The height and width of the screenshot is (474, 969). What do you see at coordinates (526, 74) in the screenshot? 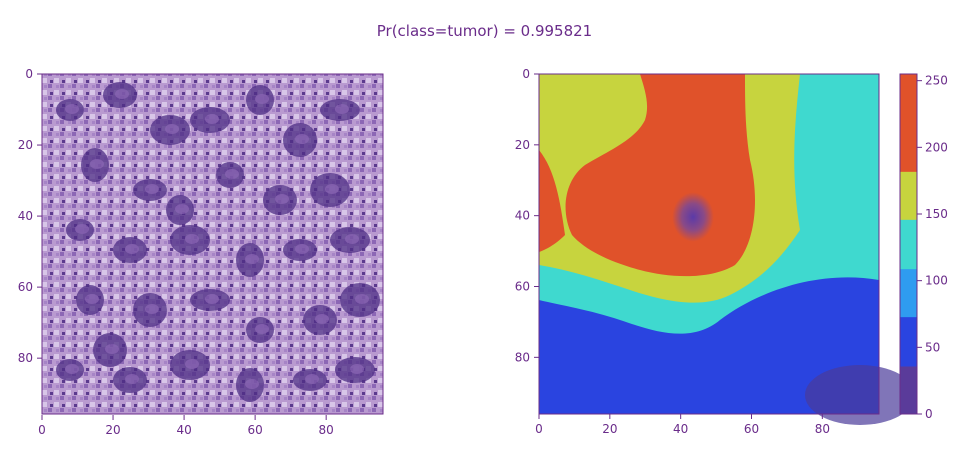
I see `right-ytick-label-0: 0` at bounding box center [526, 74].